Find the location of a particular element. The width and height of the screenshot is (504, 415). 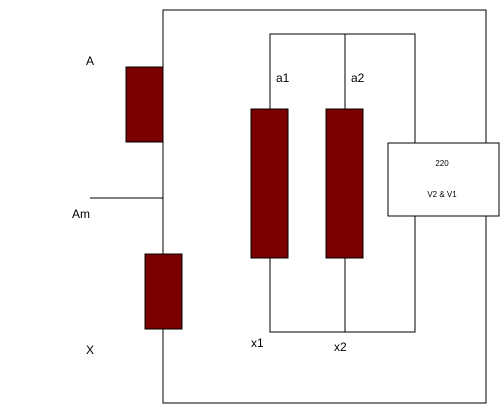

secondary-top-wire is located at coordinates (342, 88).